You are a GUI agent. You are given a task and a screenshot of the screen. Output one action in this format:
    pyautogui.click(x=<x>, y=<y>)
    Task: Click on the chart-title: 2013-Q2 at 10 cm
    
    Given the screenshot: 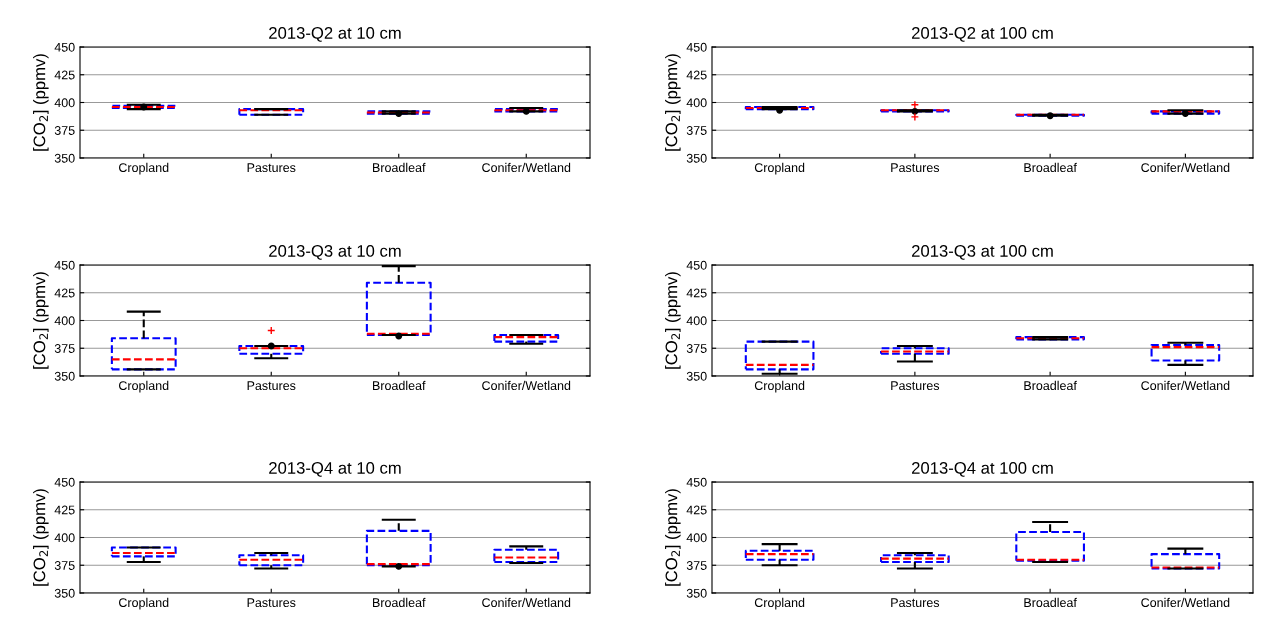 What is the action you would take?
    pyautogui.click(x=335, y=34)
    